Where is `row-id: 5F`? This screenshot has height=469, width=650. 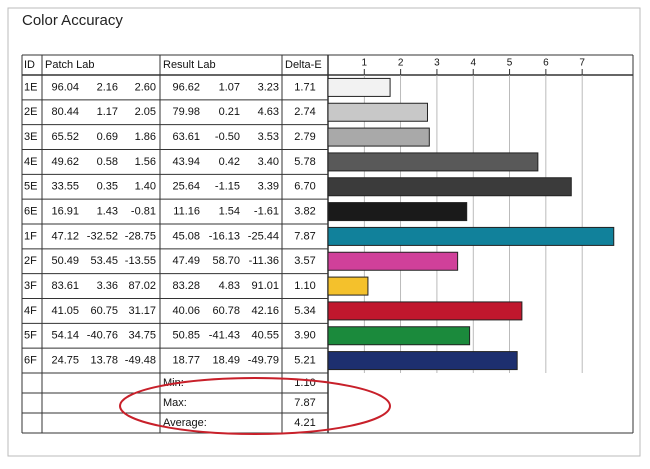
row-id: 5F is located at coordinates (30, 336).